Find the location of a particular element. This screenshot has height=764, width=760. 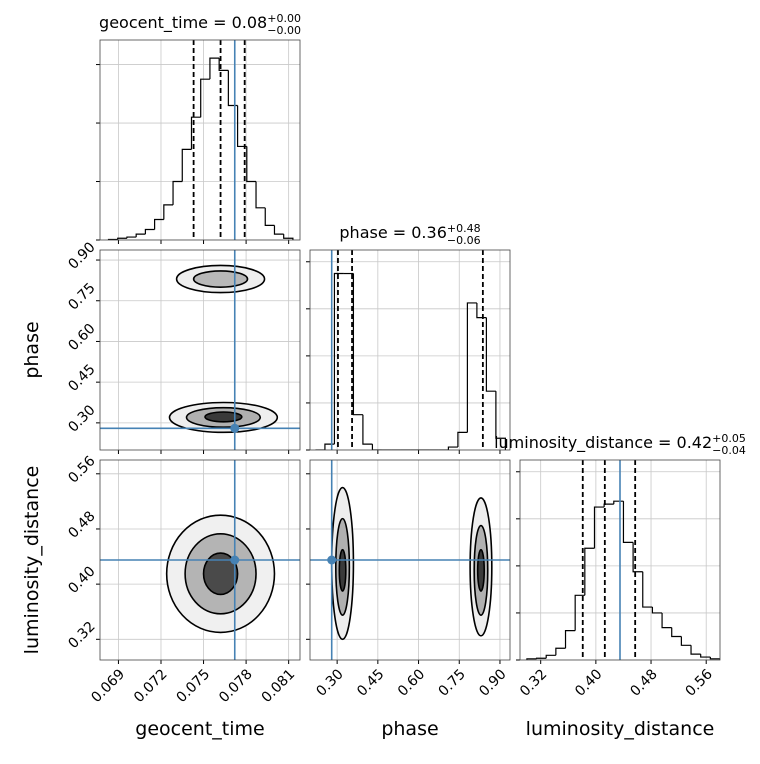

y-tick-label: 0.40 is located at coordinates (81, 579).